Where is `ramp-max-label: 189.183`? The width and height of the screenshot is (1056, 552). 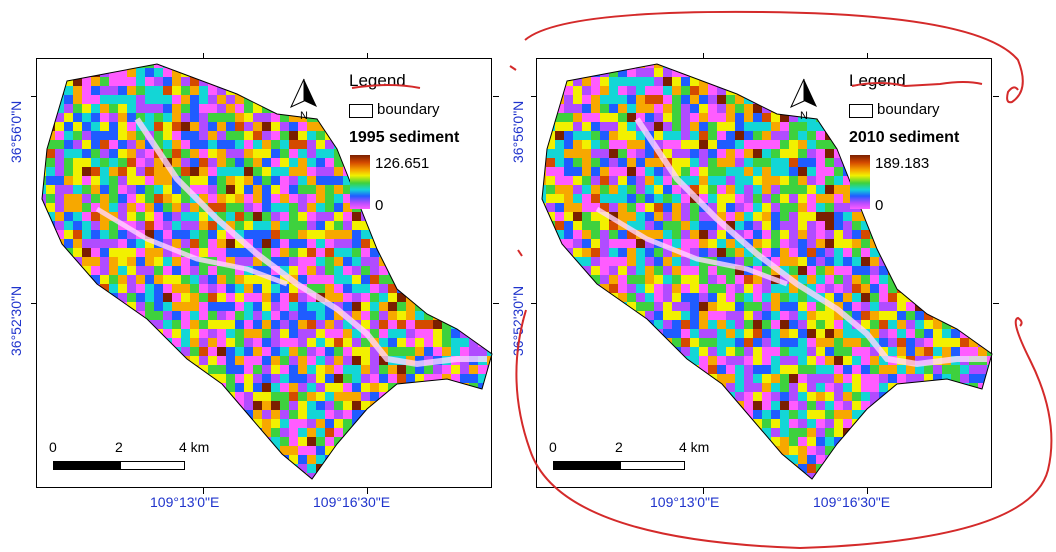
ramp-max-label: 189.183 is located at coordinates (902, 163).